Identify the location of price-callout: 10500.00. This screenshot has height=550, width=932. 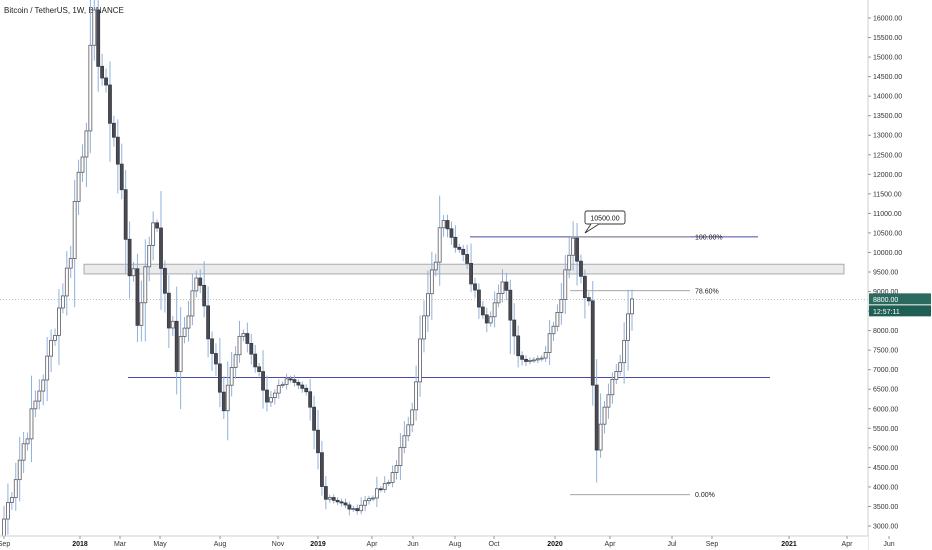
(605, 222).